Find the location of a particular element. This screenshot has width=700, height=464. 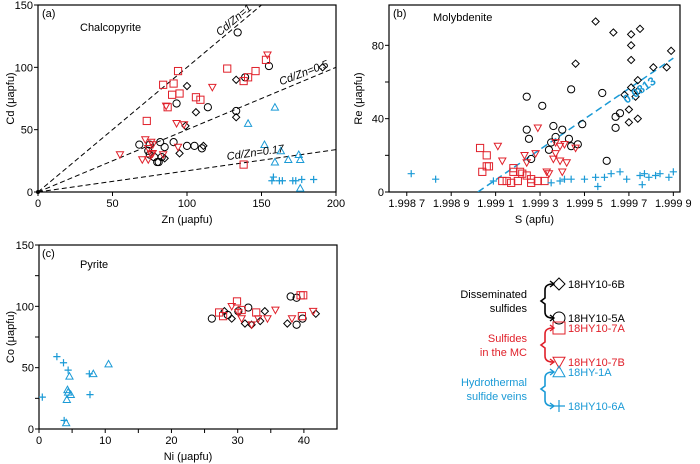

legend-marker-circle-icon is located at coordinates (559, 318).